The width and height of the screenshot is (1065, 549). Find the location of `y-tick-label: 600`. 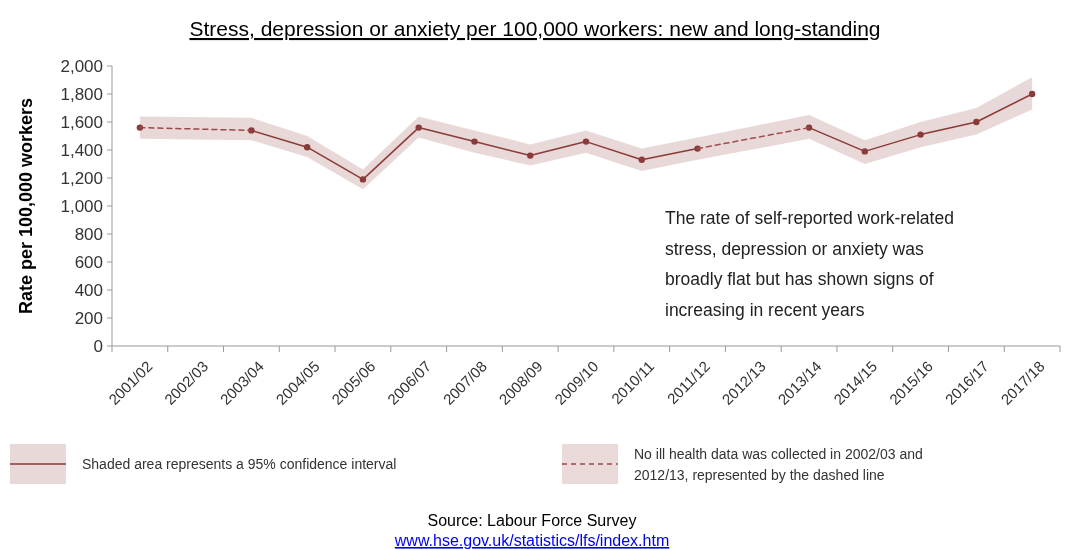

y-tick-label: 600 is located at coordinates (88, 262).